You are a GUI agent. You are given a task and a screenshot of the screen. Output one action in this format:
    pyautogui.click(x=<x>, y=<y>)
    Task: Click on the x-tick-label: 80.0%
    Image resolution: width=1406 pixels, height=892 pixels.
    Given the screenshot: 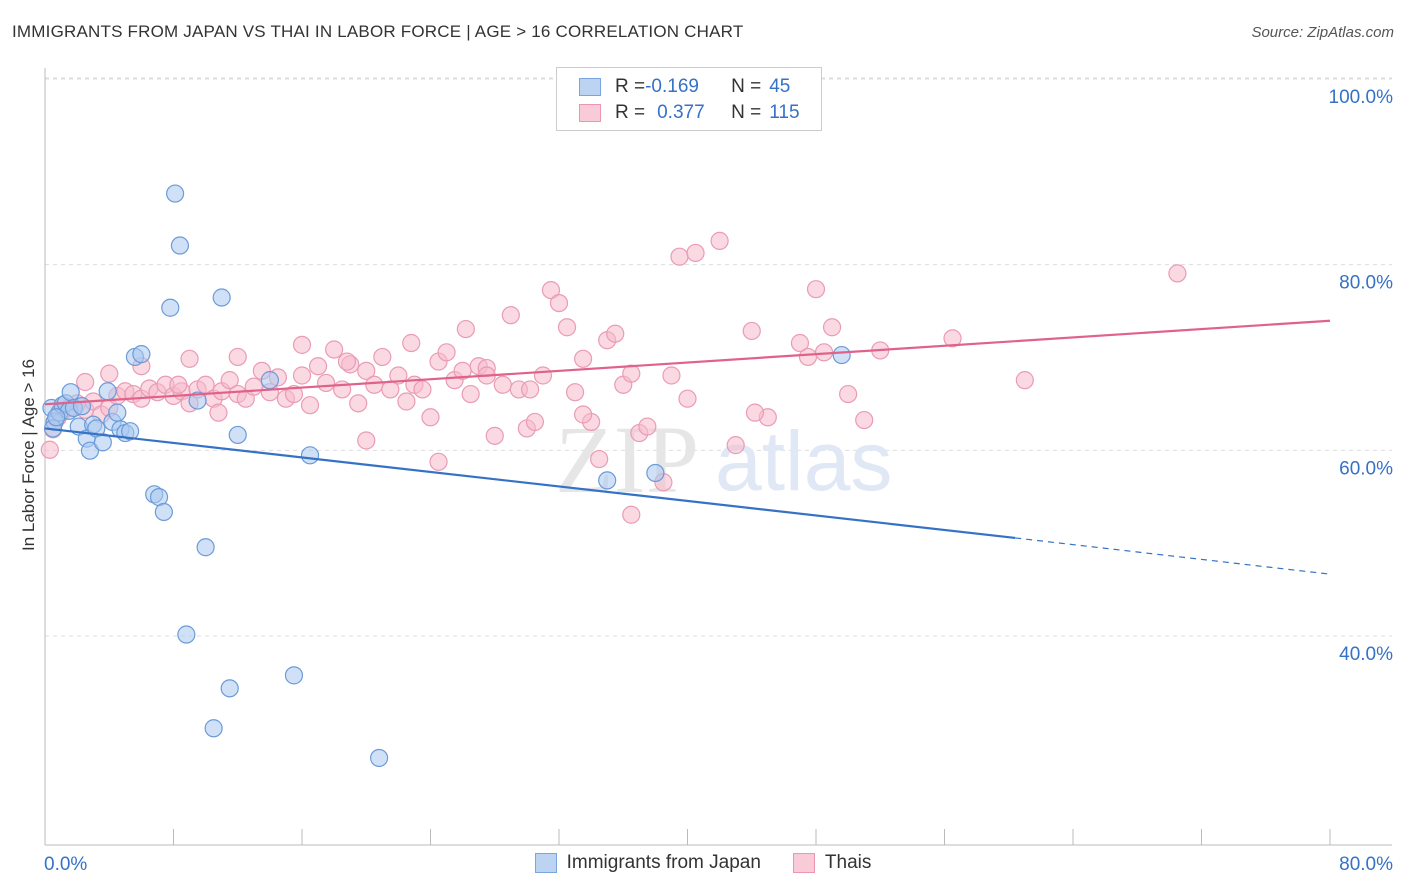 What is the action you would take?
    pyautogui.click(x=1366, y=864)
    